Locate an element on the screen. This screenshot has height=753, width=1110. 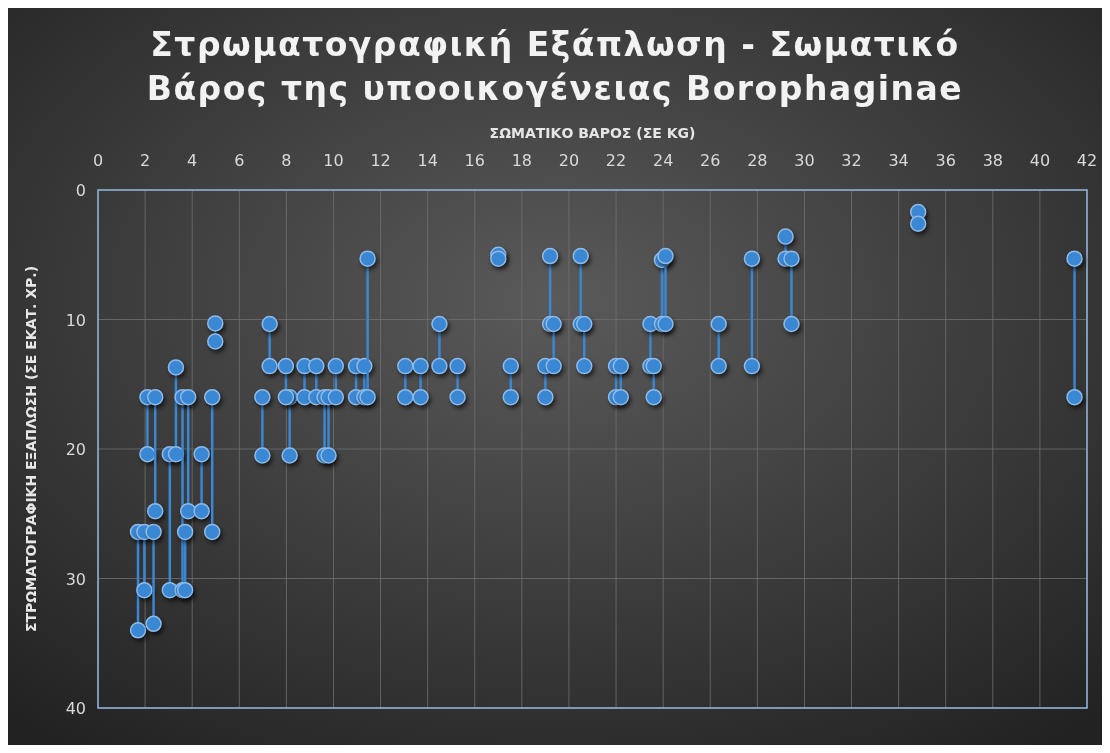
x-tick-label: 18 is located at coordinates (522, 160).